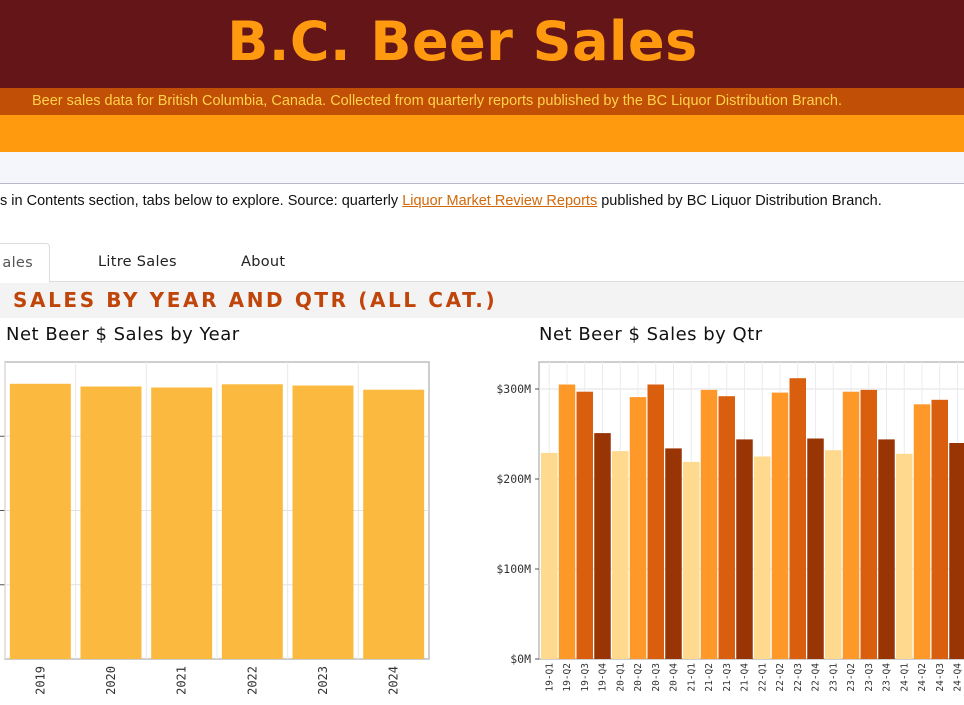 This screenshot has width=964, height=705. What do you see at coordinates (549, 555) in the screenshot?
I see `qtr-bar-19-Q1` at bounding box center [549, 555].